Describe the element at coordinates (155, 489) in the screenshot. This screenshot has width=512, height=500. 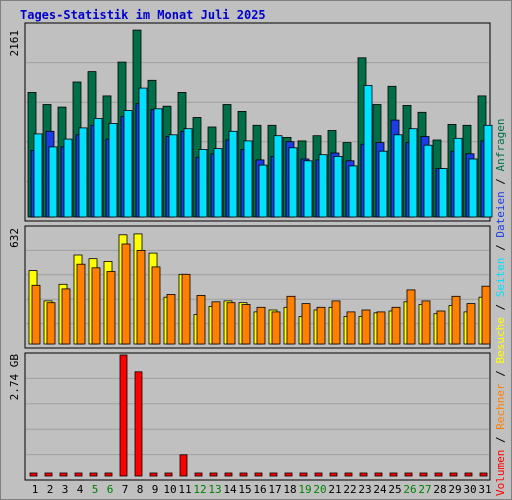
I see `x-tick-label-day-9: 9` at that location.